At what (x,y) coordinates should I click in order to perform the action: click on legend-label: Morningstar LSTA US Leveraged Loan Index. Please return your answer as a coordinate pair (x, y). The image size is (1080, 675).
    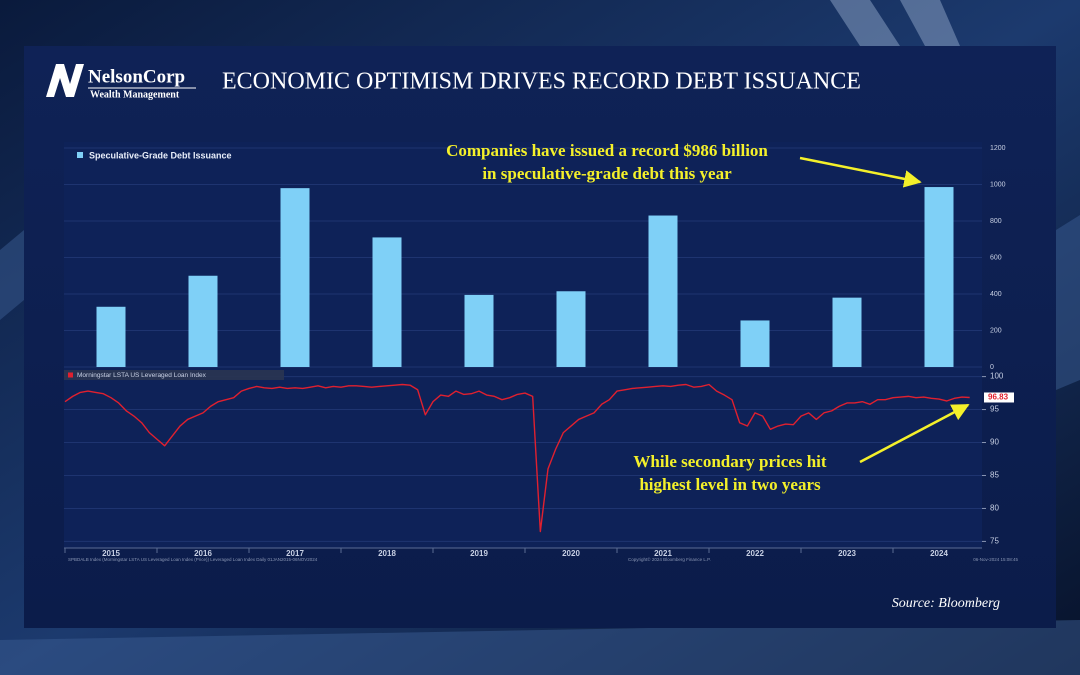
    Looking at the image, I should click on (142, 375).